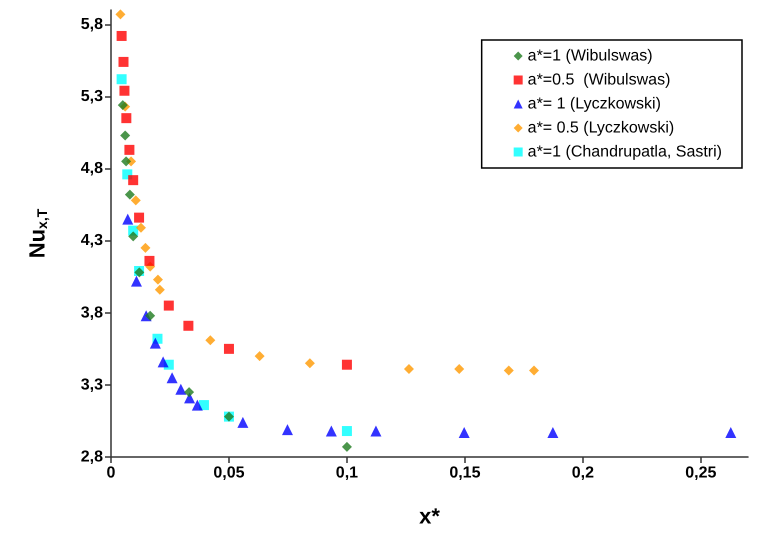  What do you see at coordinates (465, 473) in the screenshot?
I see `x-tick-label: 0,15` at bounding box center [465, 473].